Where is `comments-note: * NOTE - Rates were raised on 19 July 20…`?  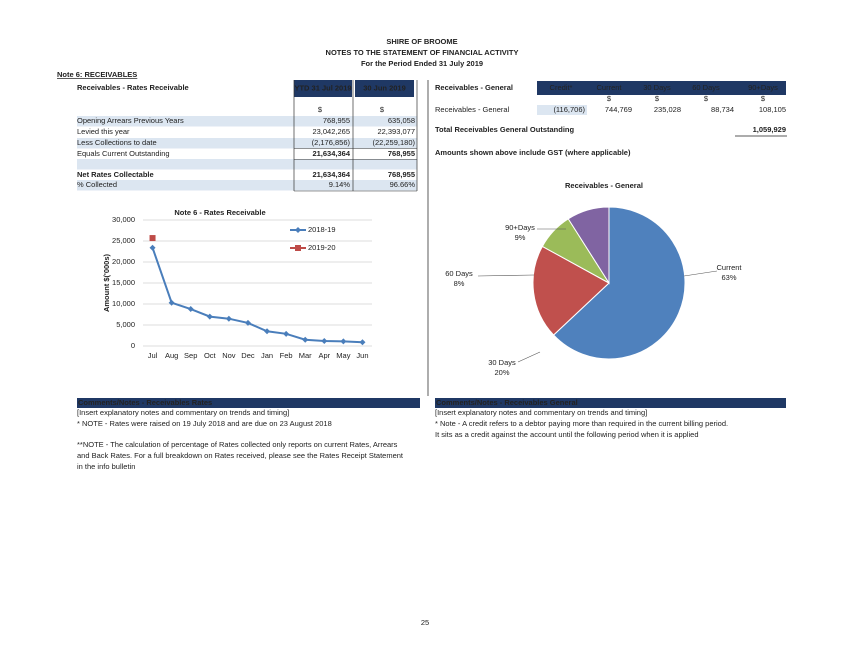 comments-note: * NOTE - Rates were raised on 19 July 20… is located at coordinates (204, 423).